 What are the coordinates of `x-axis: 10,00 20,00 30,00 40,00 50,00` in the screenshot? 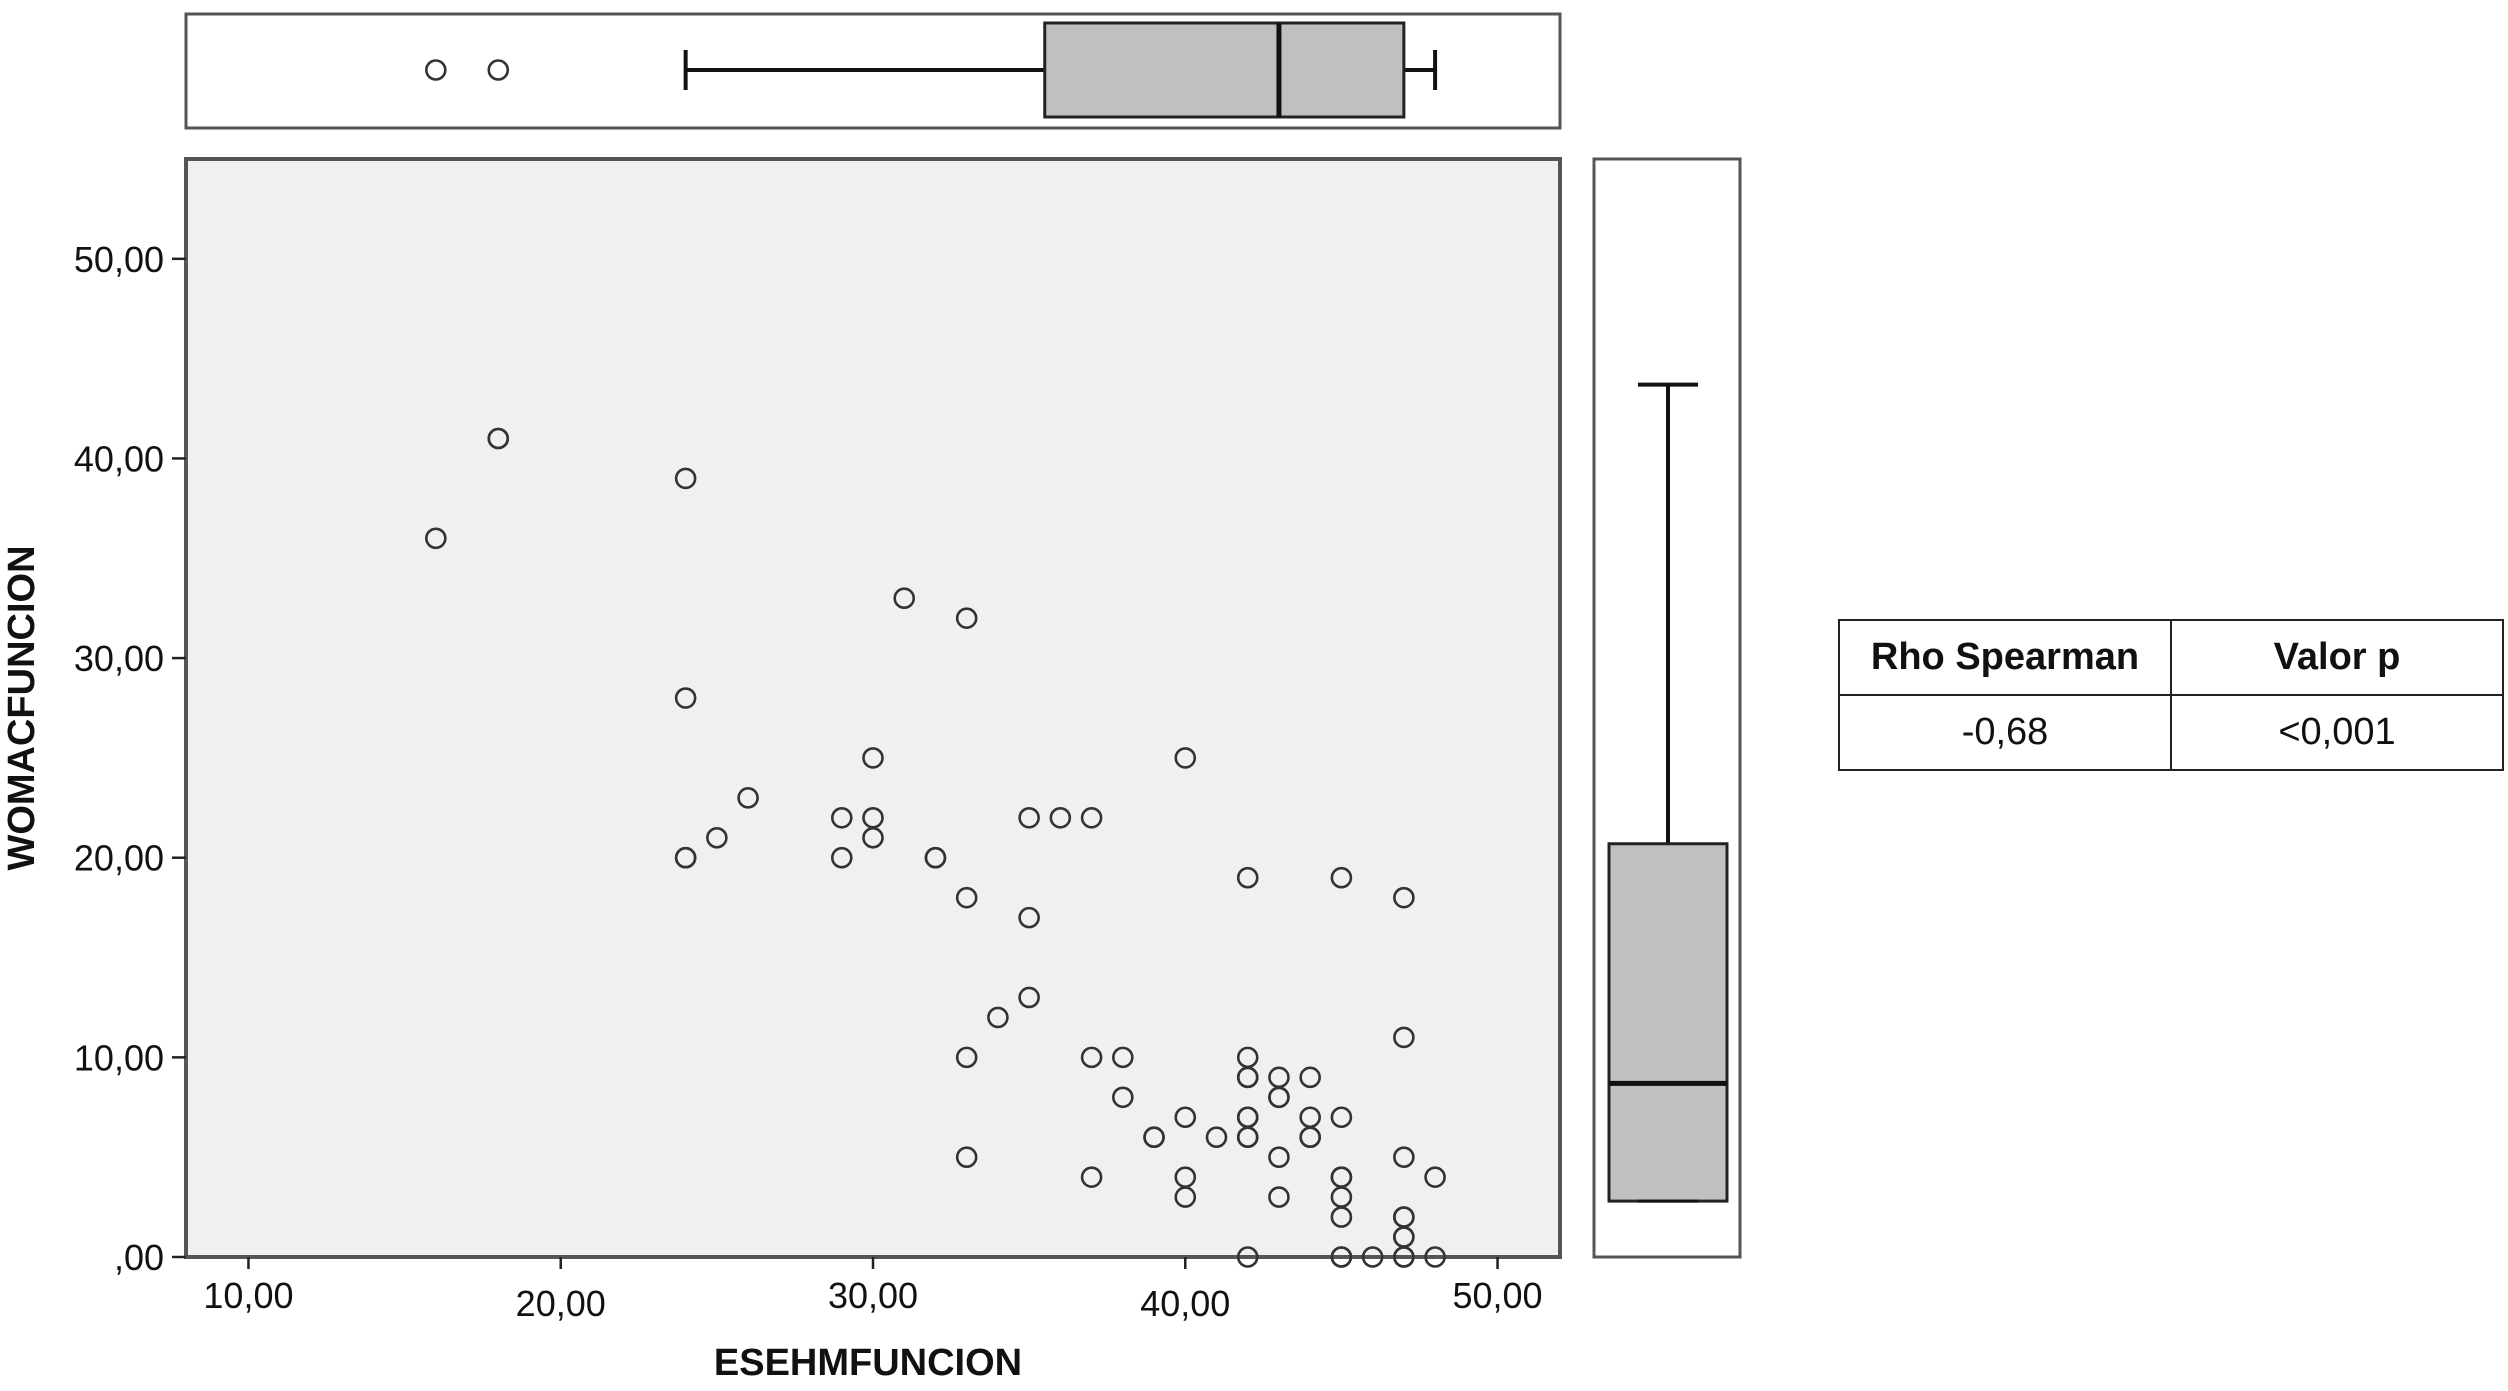 It's located at (873, 1290).